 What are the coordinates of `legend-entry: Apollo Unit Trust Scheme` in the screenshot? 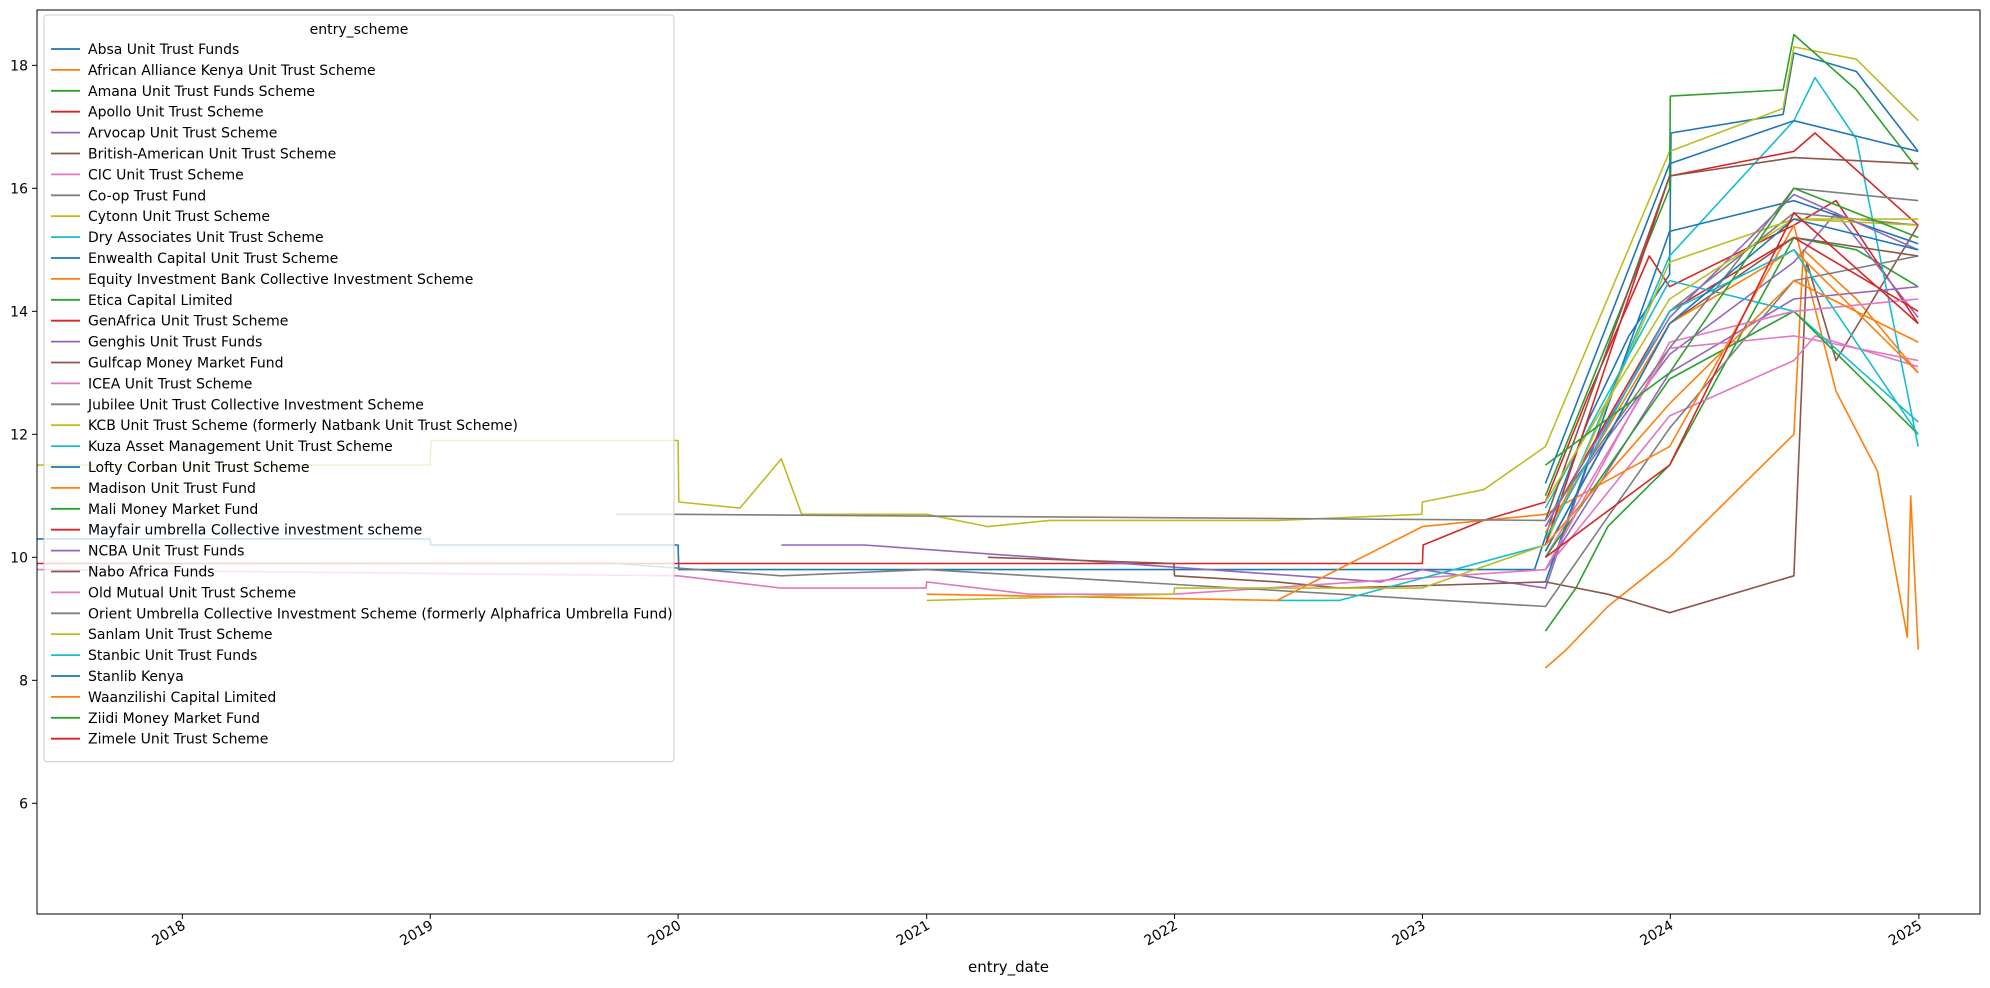 It's located at (175, 113).